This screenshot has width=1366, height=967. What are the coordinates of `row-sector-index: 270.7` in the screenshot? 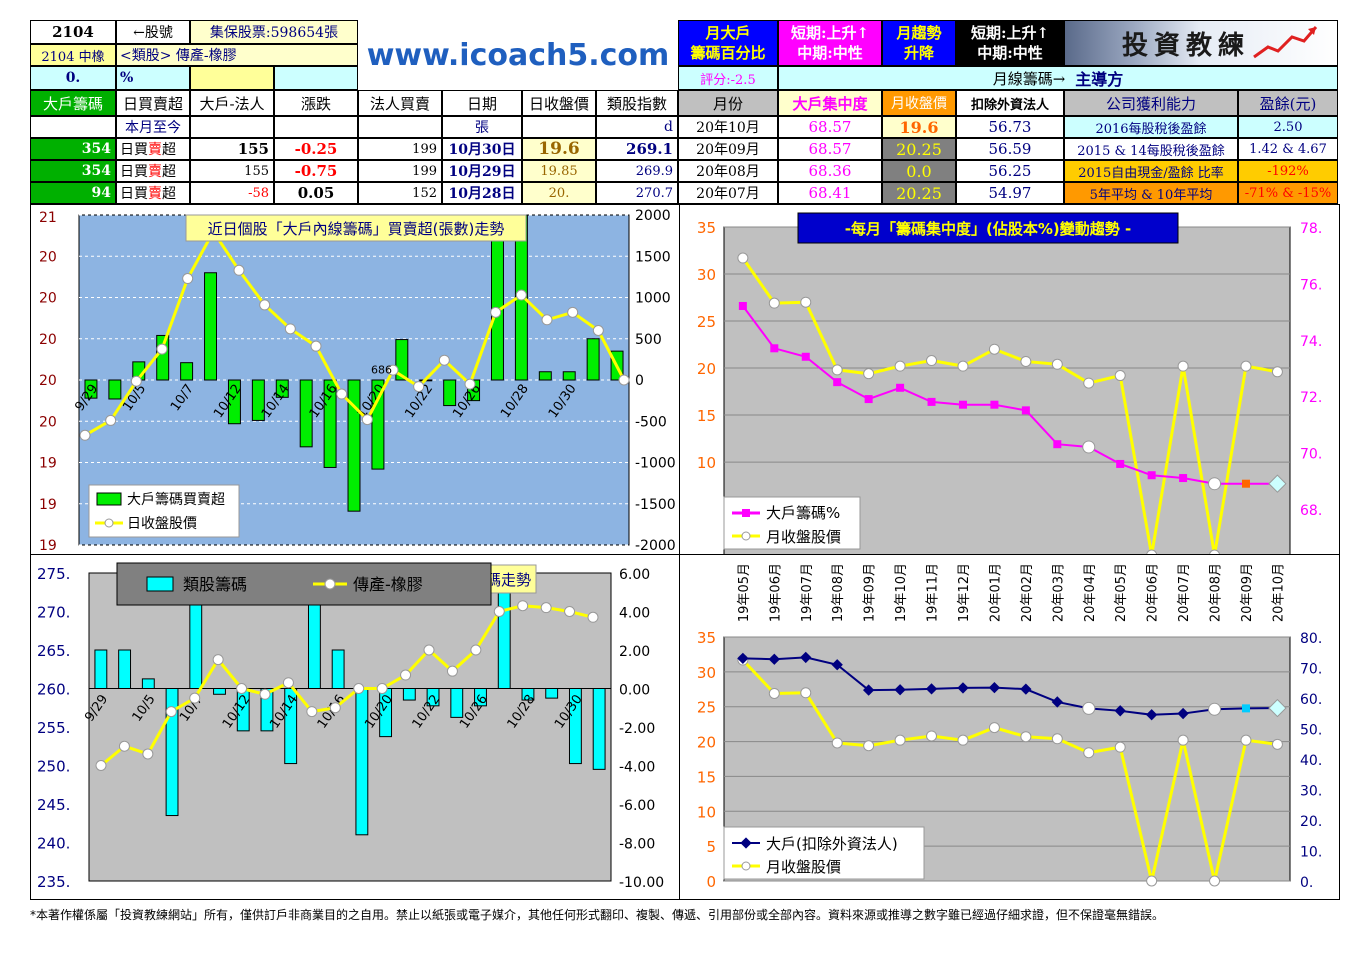 It's located at (637, 193).